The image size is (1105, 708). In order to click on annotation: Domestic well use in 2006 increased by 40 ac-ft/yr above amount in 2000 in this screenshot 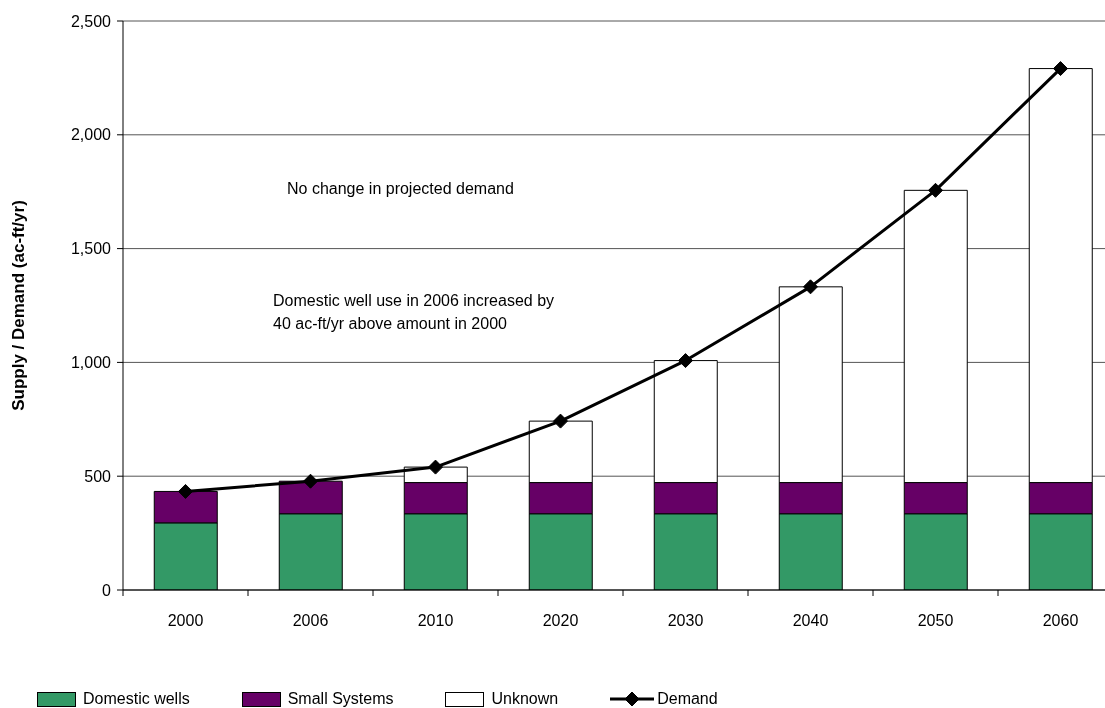, I will do `click(414, 312)`.